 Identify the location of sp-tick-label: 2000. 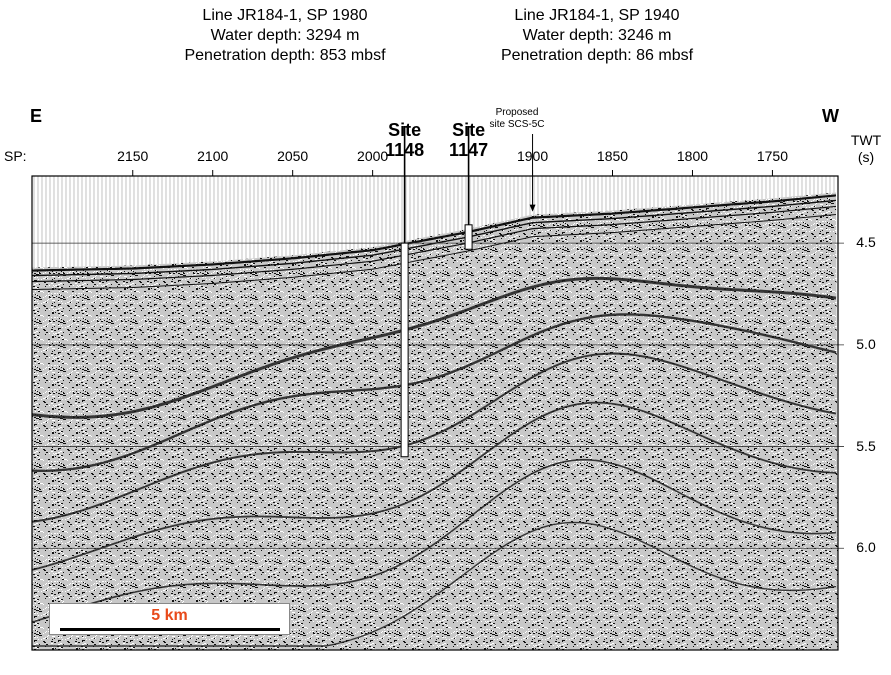
(373, 156).